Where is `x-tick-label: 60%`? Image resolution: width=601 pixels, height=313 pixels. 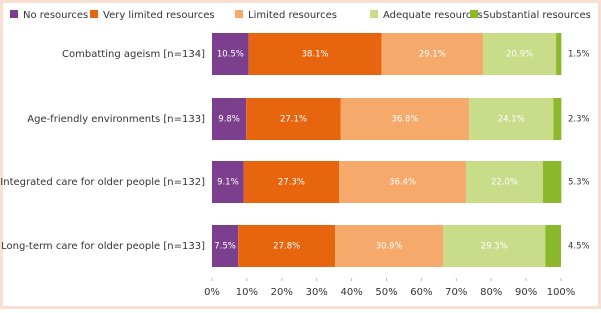
x-tick-label: 60% is located at coordinates (421, 292).